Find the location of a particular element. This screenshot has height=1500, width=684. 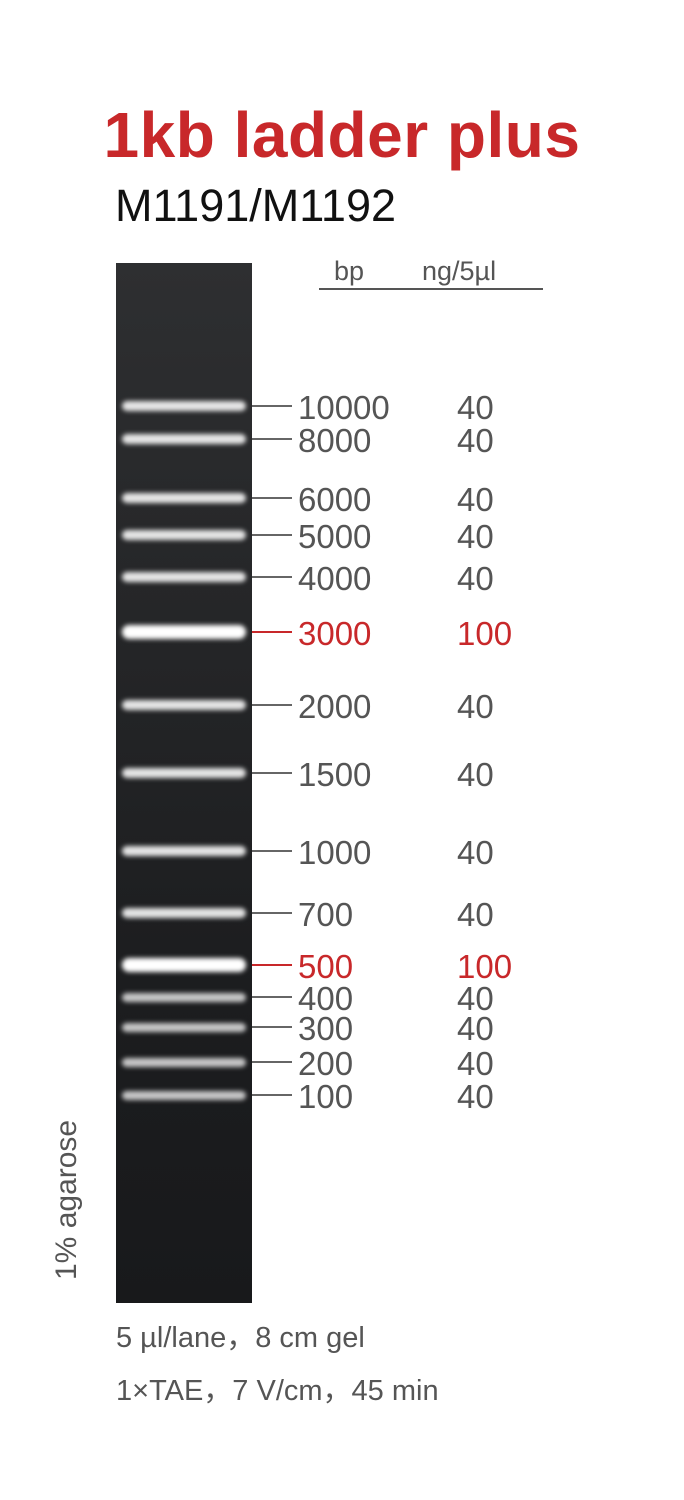

band-size-label: 4000 is located at coordinates (335, 578).